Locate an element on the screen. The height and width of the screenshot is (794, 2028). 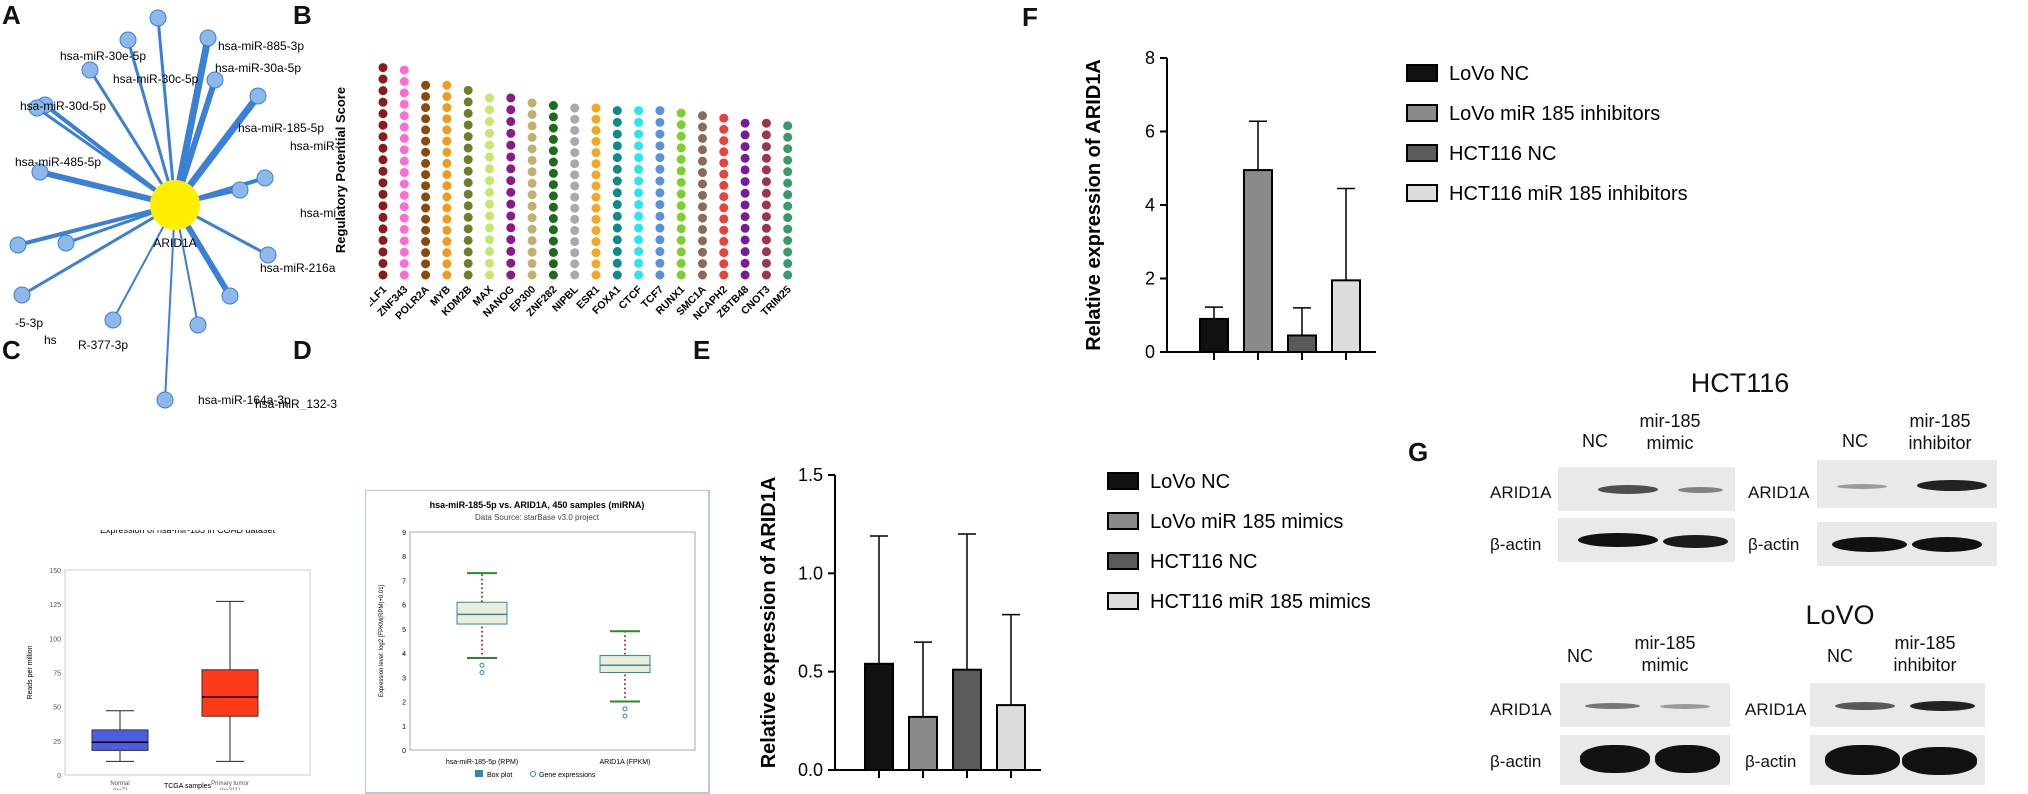
y-tick-label: 1.0 is located at coordinates (810, 573).